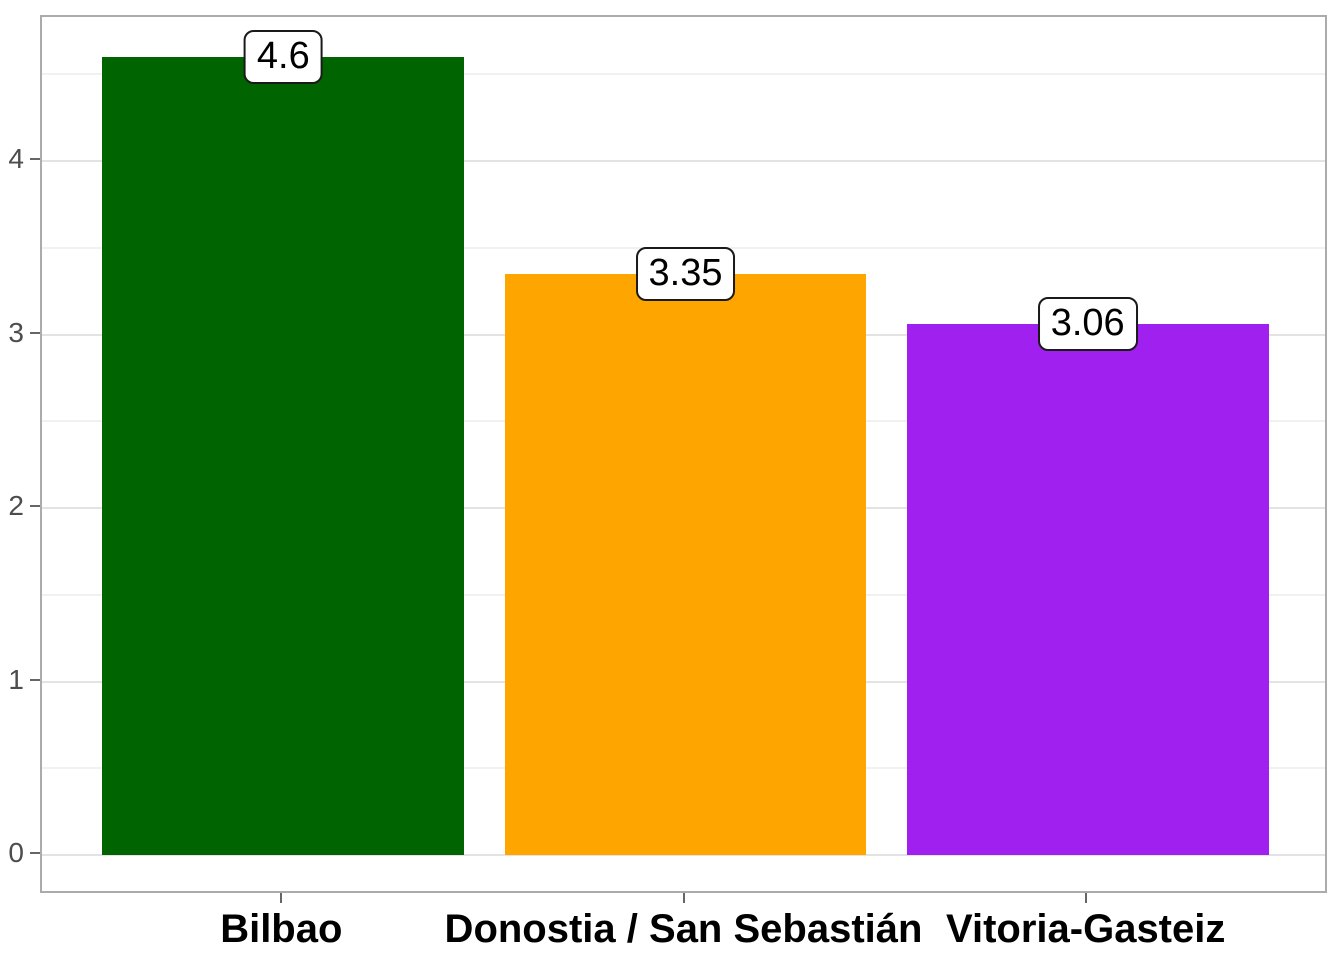 The height and width of the screenshot is (960, 1344). Describe the element at coordinates (1087, 324) in the screenshot. I see `value-label: 3.06` at that location.